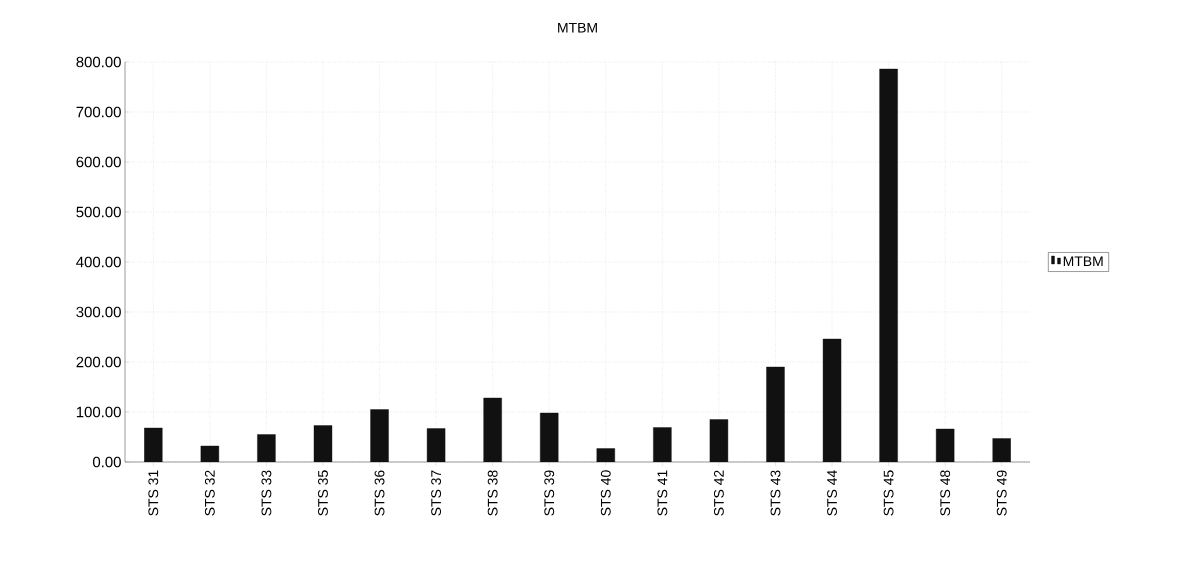 The image size is (1204, 582). Describe the element at coordinates (98, 412) in the screenshot. I see `y-tick-label: 100.00` at that location.